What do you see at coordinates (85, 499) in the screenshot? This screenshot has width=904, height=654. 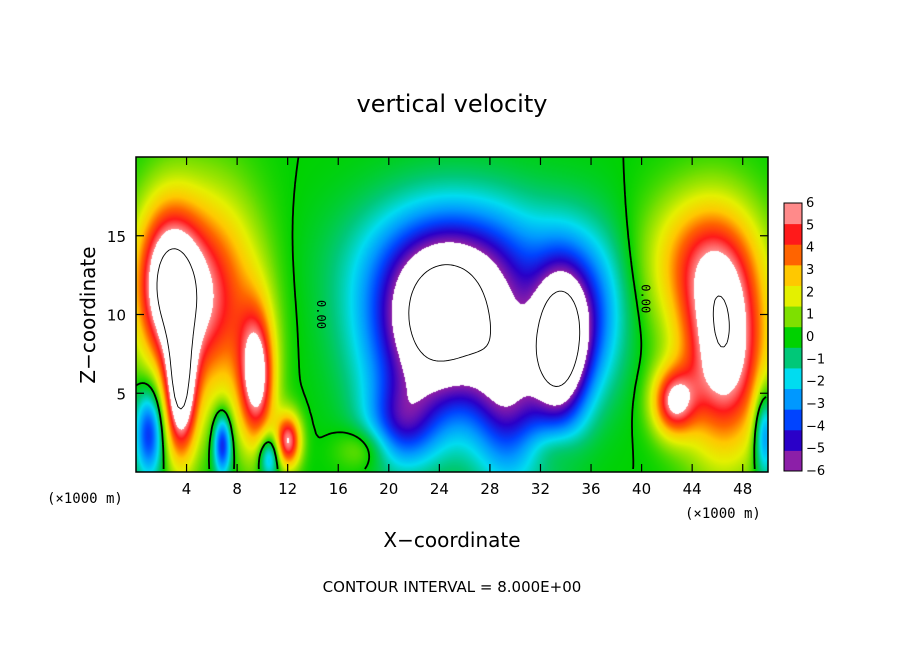 I see `y-axis-unit: (×1000 m)` at bounding box center [85, 499].